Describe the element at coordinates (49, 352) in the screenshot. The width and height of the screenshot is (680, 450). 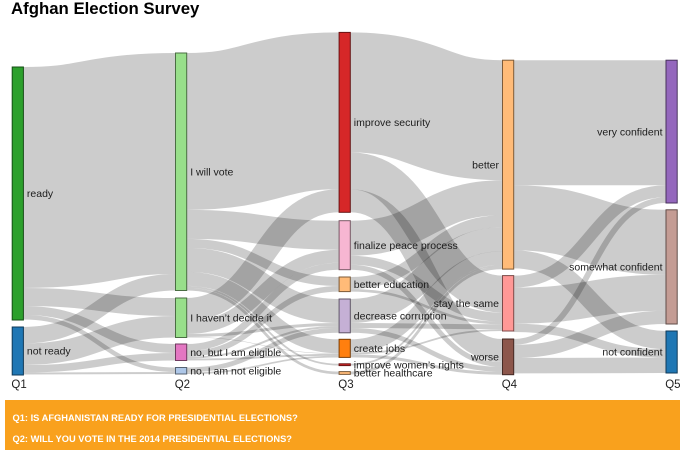
I see `svg-text: not ready` at that location.